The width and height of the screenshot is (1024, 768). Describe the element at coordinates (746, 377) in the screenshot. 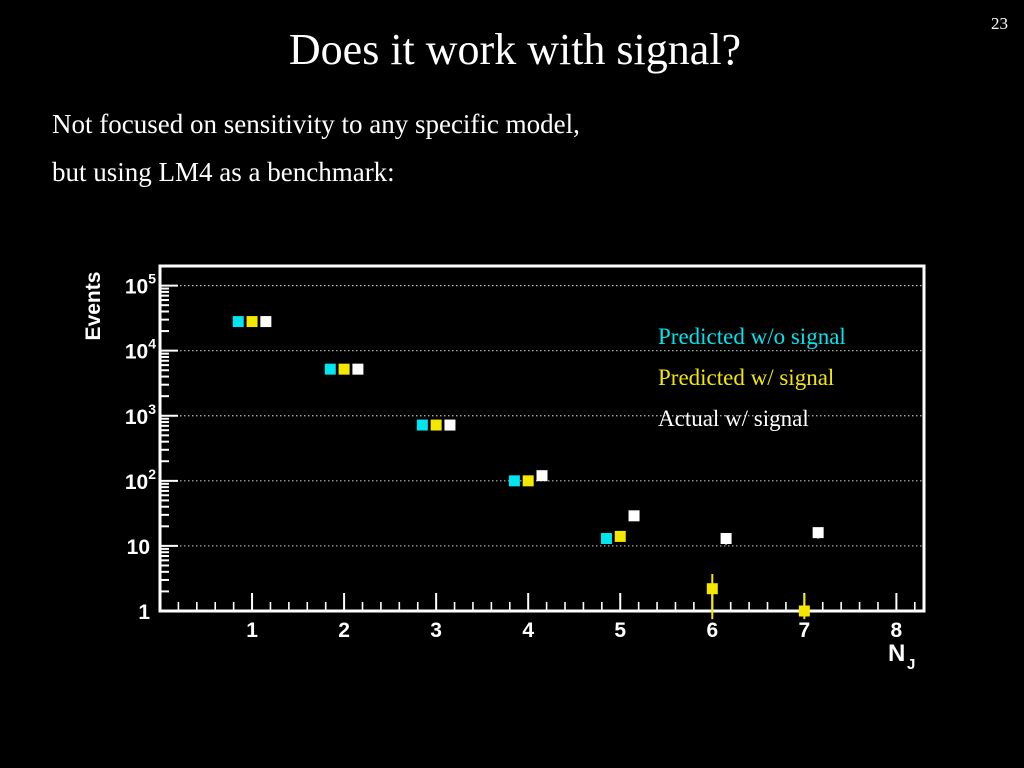

I see `legend-entry: Predicted w/ signal` at that location.